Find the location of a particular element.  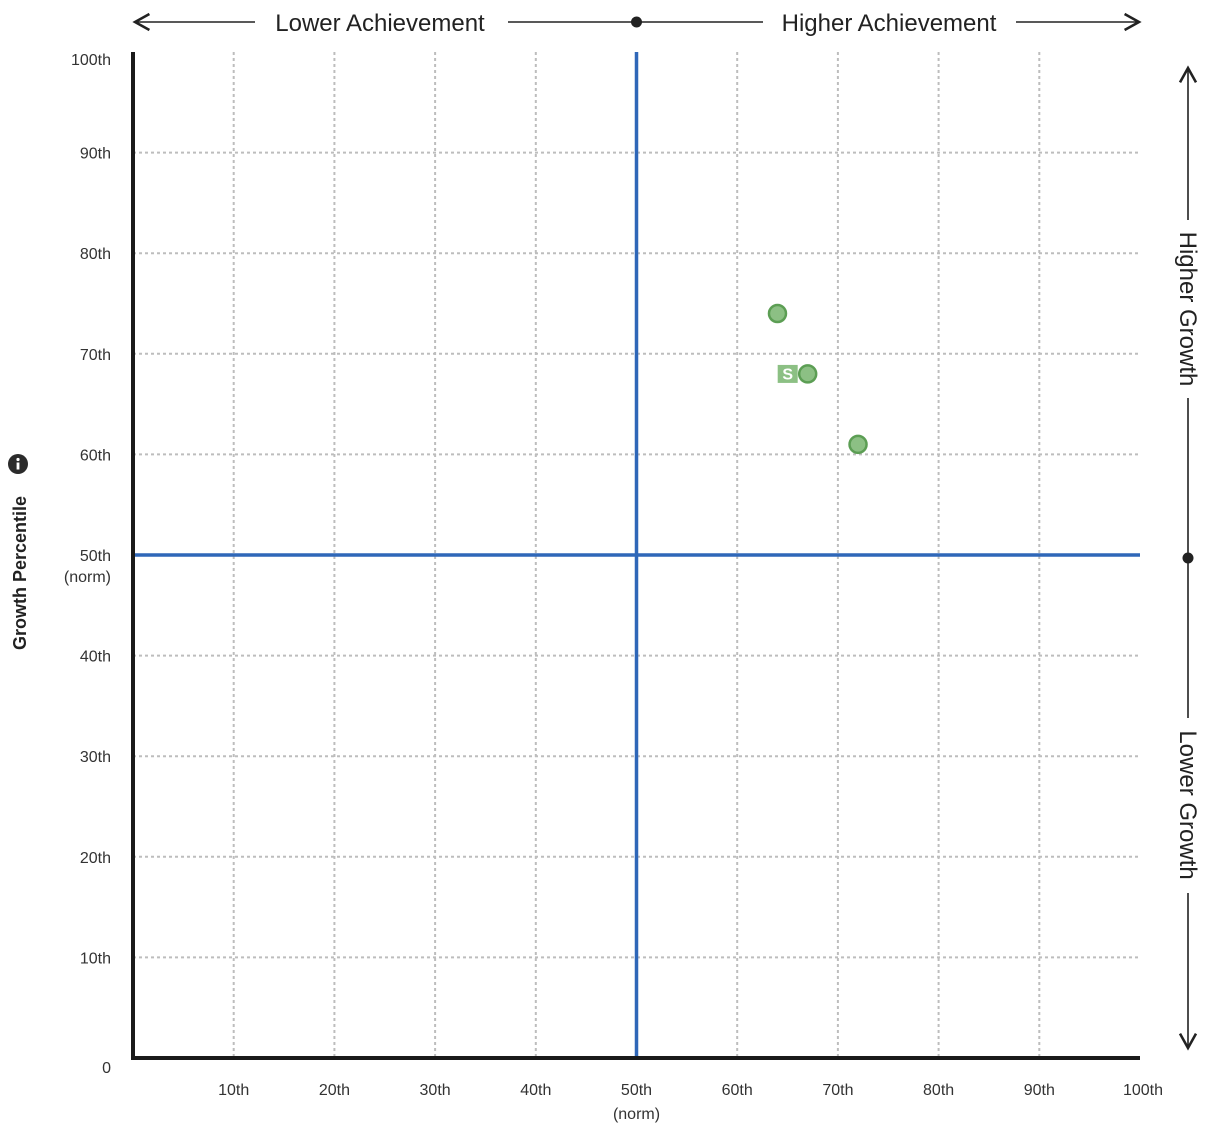

x-tick-label-60: 60th is located at coordinates (737, 1090).